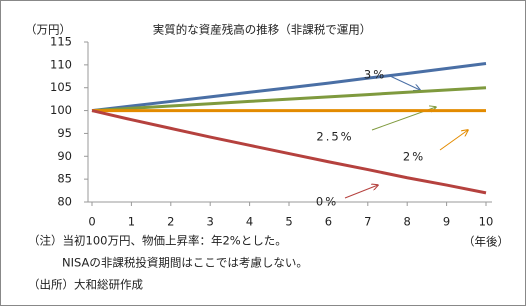 Image resolution: width=526 pixels, height=306 pixels. Describe the element at coordinates (375, 75) in the screenshot. I see `series-label: 3%` at that location.